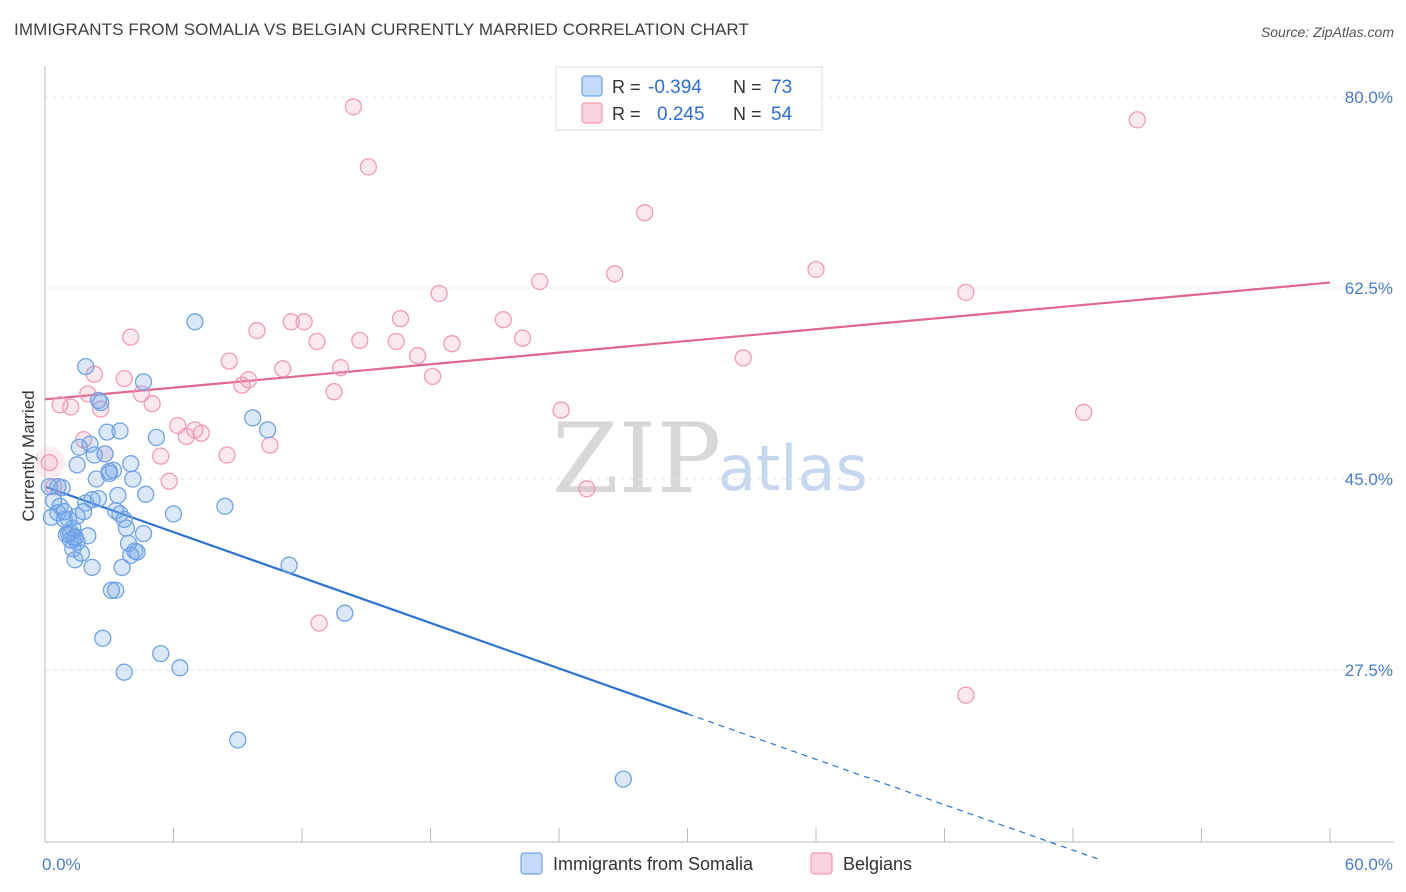 The image size is (1406, 892). What do you see at coordinates (675, 87) in the screenshot?
I see `legend-r-value-somalia: -0.394` at bounding box center [675, 87].